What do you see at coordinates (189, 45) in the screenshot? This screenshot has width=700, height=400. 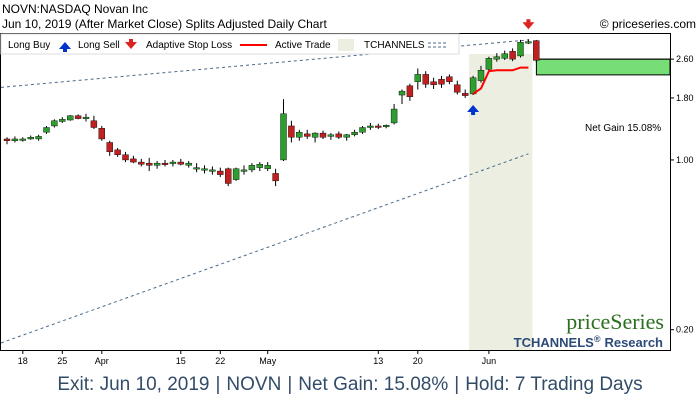 I see `legend-stop-loss-label: Adaptive Stop Loss` at bounding box center [189, 45].